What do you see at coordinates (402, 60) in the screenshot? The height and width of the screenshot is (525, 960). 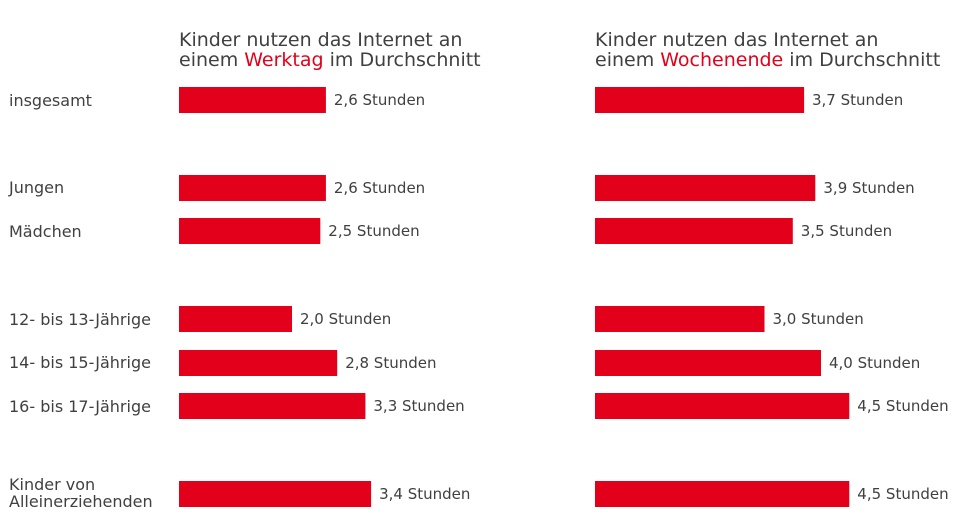 I see `werktag-title-suffix: im Durchschnitt` at bounding box center [402, 60].